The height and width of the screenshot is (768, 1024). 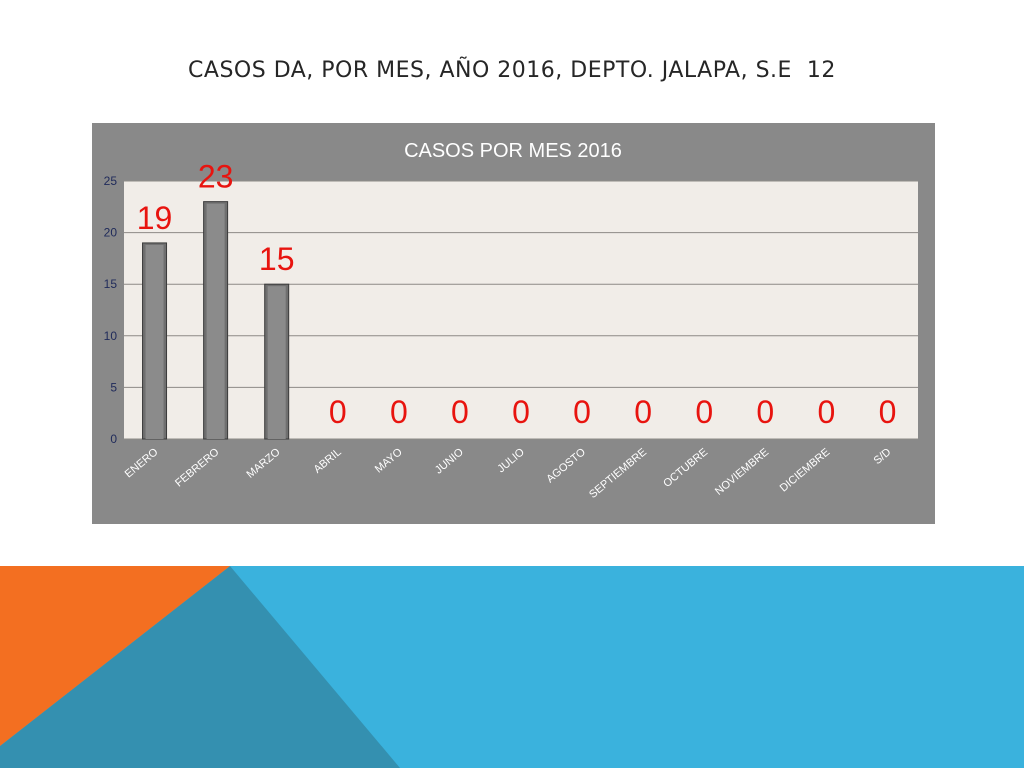 What do you see at coordinates (111, 284) in the screenshot?
I see `y-tick-label: 15` at bounding box center [111, 284].